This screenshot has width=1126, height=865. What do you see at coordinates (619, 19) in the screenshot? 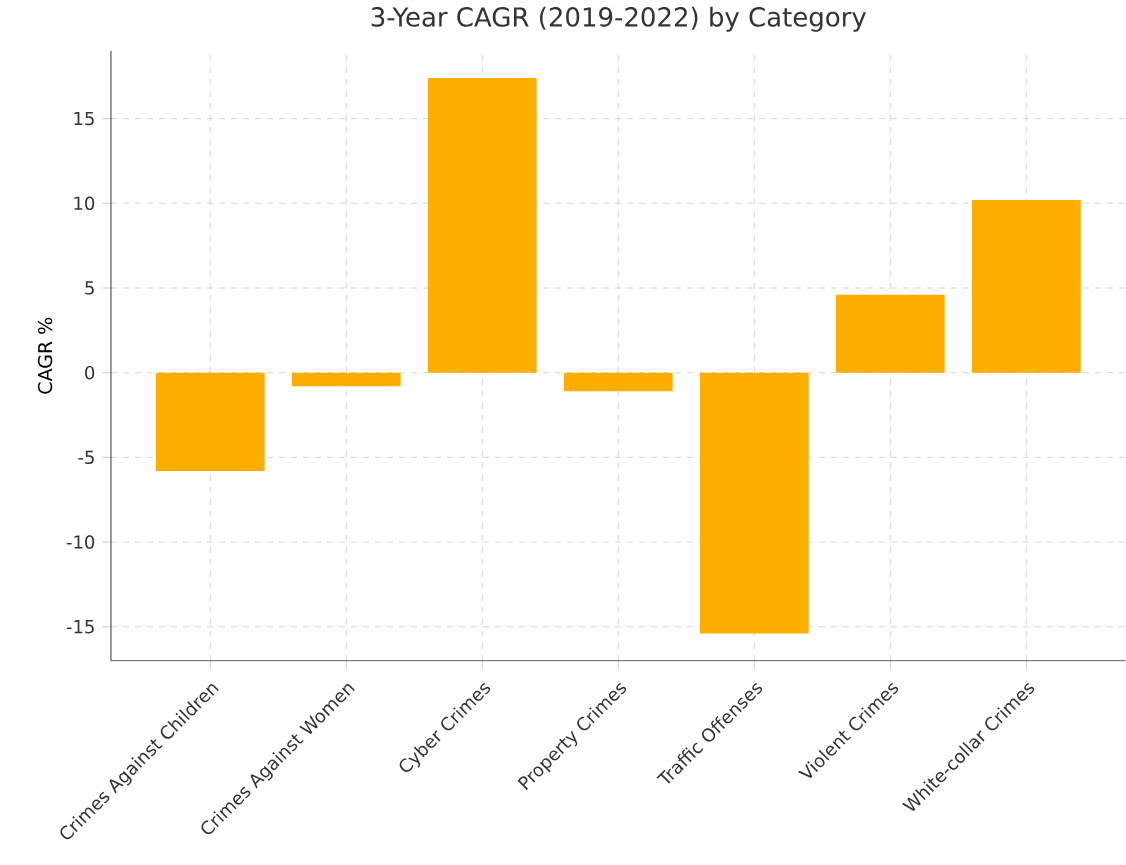
I see `chart-title: 3-Year CAGR (2019-2022) by Category` at bounding box center [619, 19].